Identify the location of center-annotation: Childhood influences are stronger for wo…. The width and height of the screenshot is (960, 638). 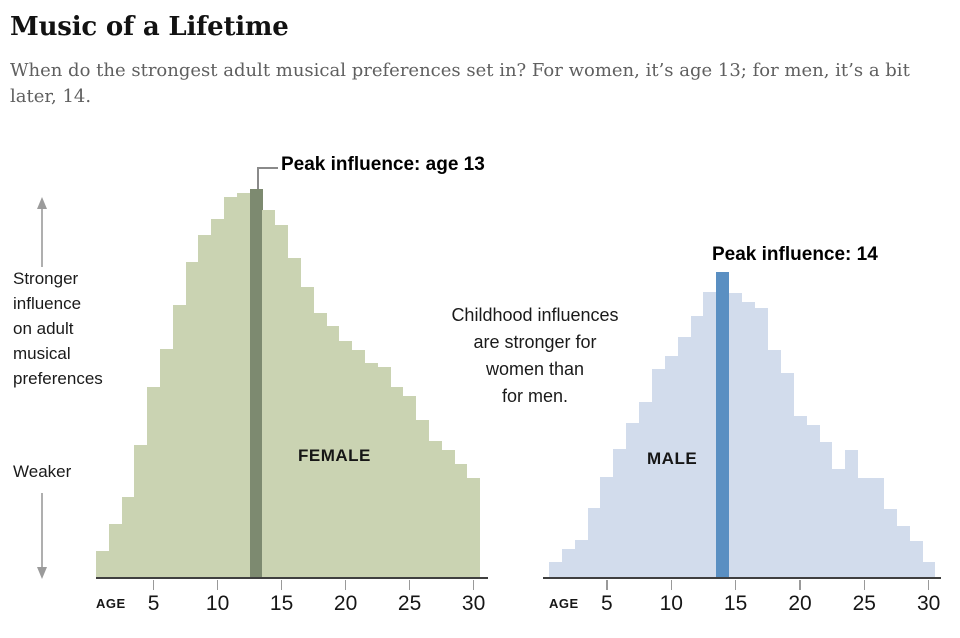
(535, 355).